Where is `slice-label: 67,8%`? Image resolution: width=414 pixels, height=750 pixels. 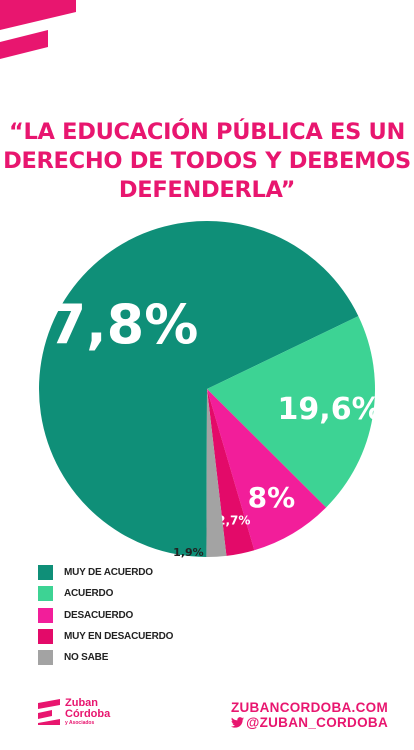 slice-label: 67,8% is located at coordinates (104, 324).